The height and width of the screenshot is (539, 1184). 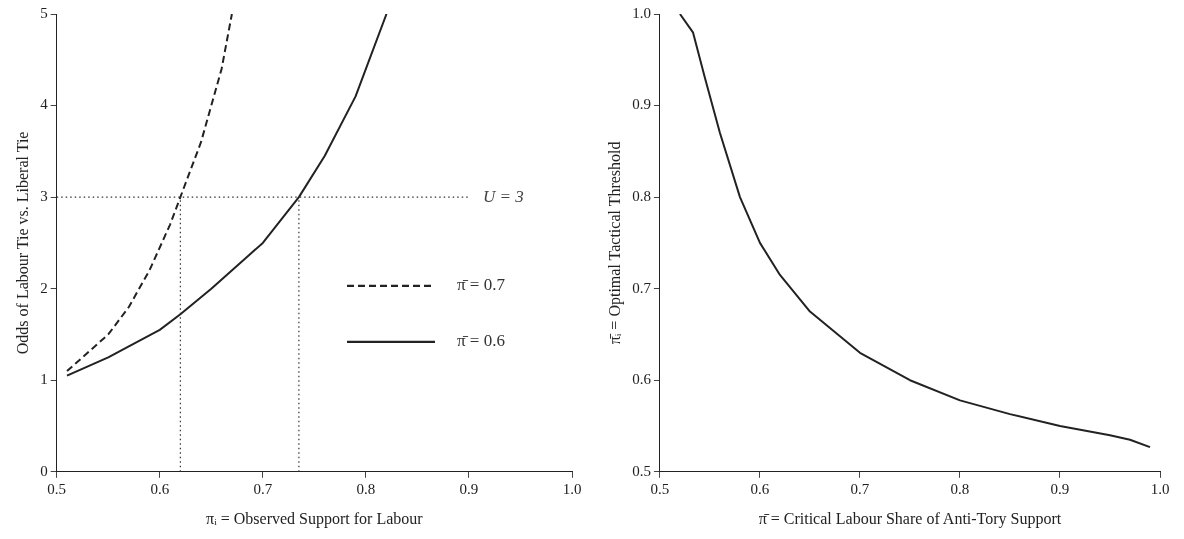 I want to click on y-tick-label: 0.6, so click(x=642, y=379).